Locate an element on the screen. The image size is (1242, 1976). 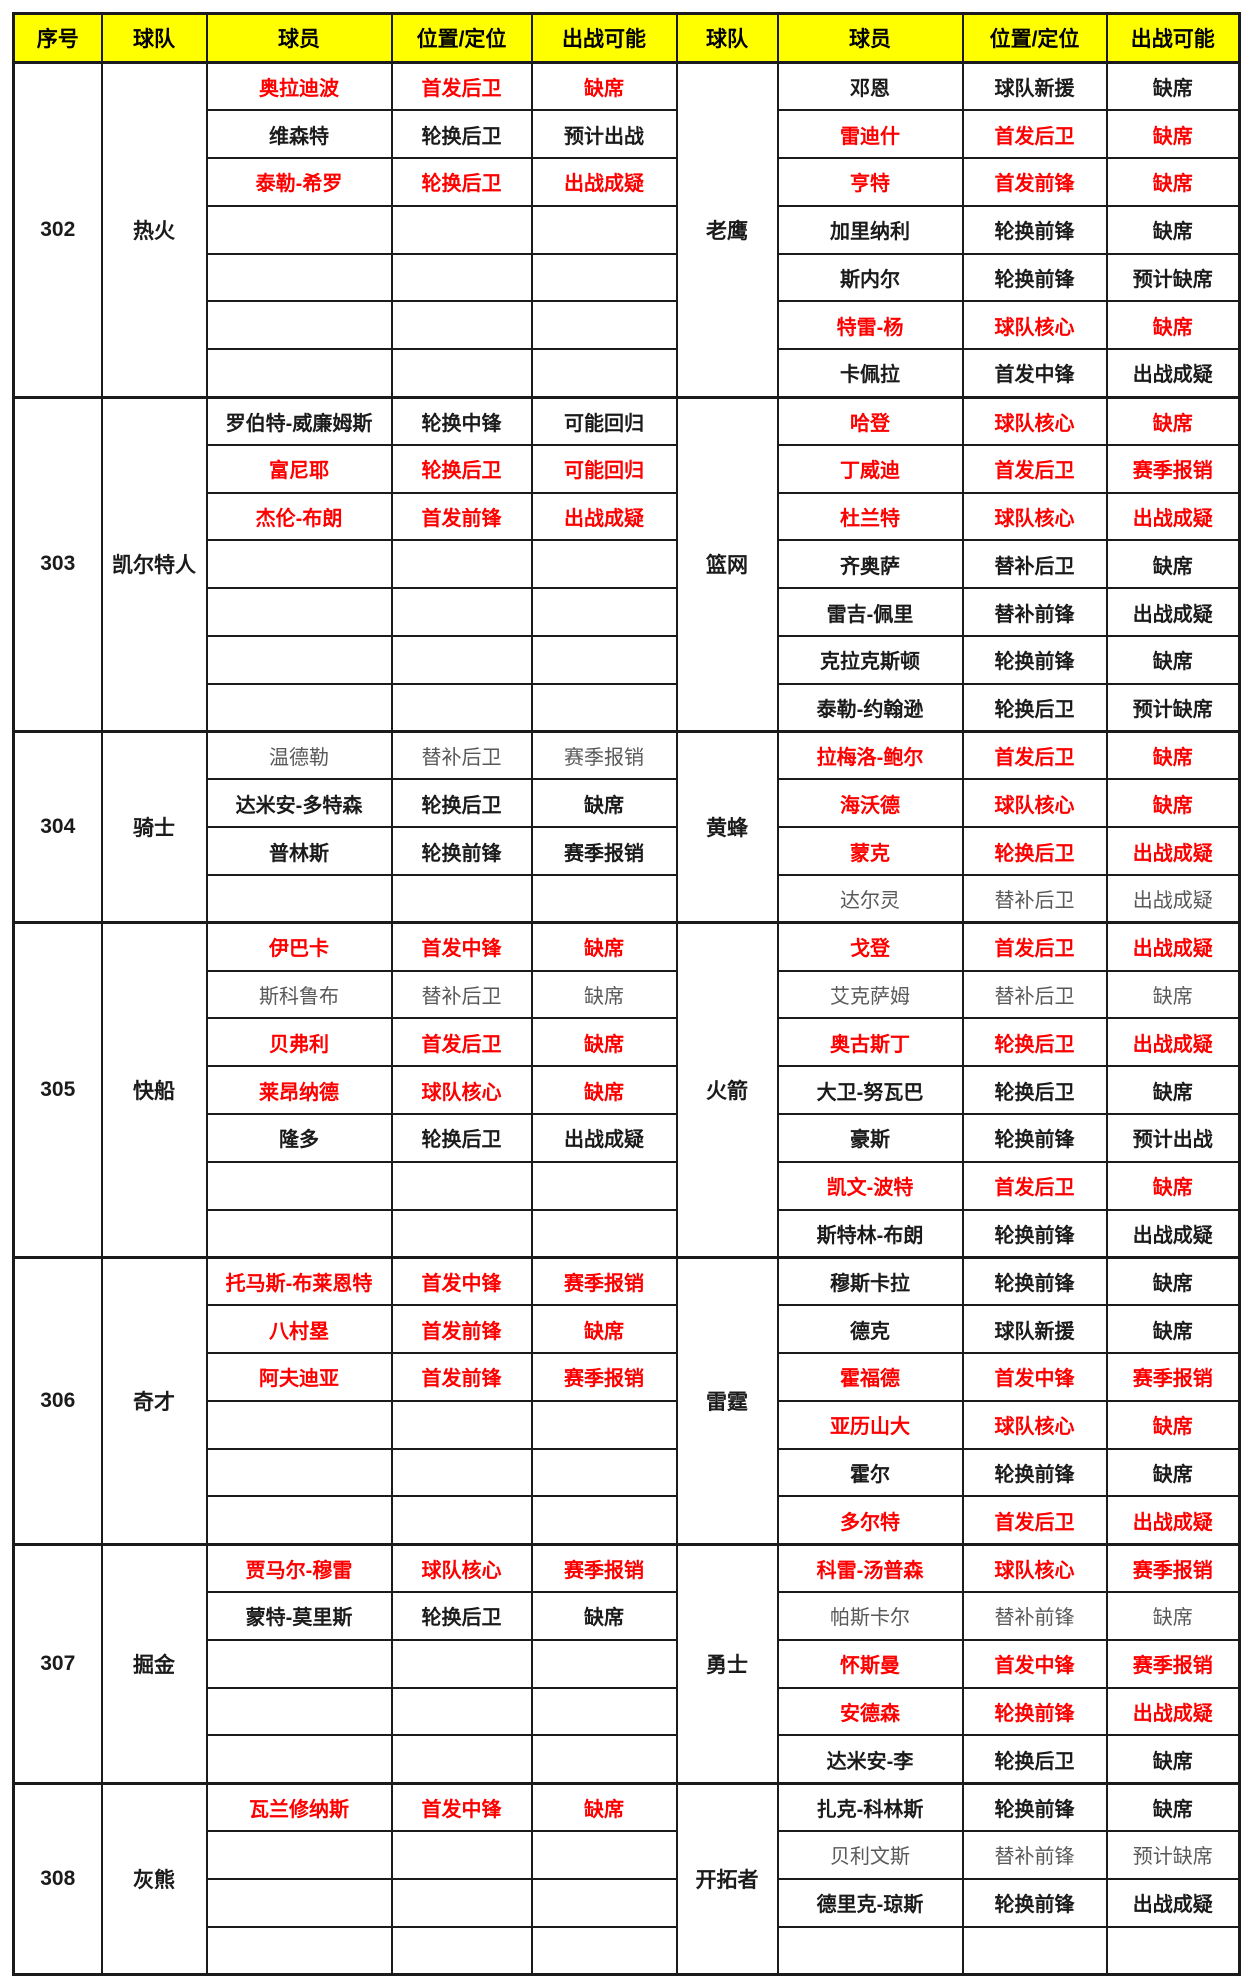
player-row is located at coordinates (627, 1950).